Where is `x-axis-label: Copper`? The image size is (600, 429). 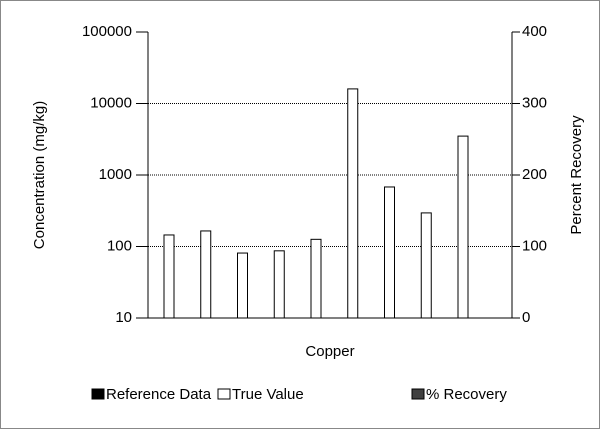
x-axis-label: Copper is located at coordinates (329, 351).